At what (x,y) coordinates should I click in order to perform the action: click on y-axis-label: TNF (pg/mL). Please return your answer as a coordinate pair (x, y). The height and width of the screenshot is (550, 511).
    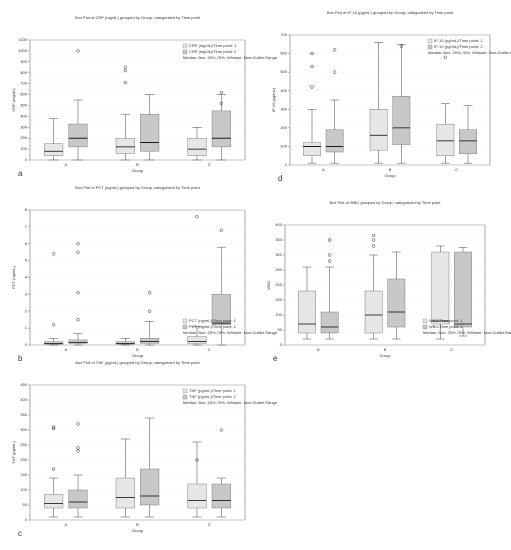
    Looking at the image, I should click on (13, 452).